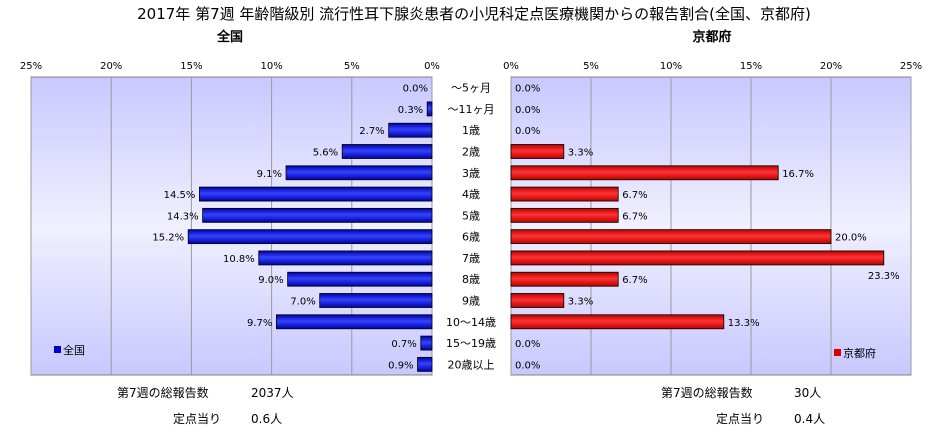 Image resolution: width=949 pixels, height=433 pixels. Describe the element at coordinates (352, 66) in the screenshot. I see `left-x-tick-label: 5%` at that location.